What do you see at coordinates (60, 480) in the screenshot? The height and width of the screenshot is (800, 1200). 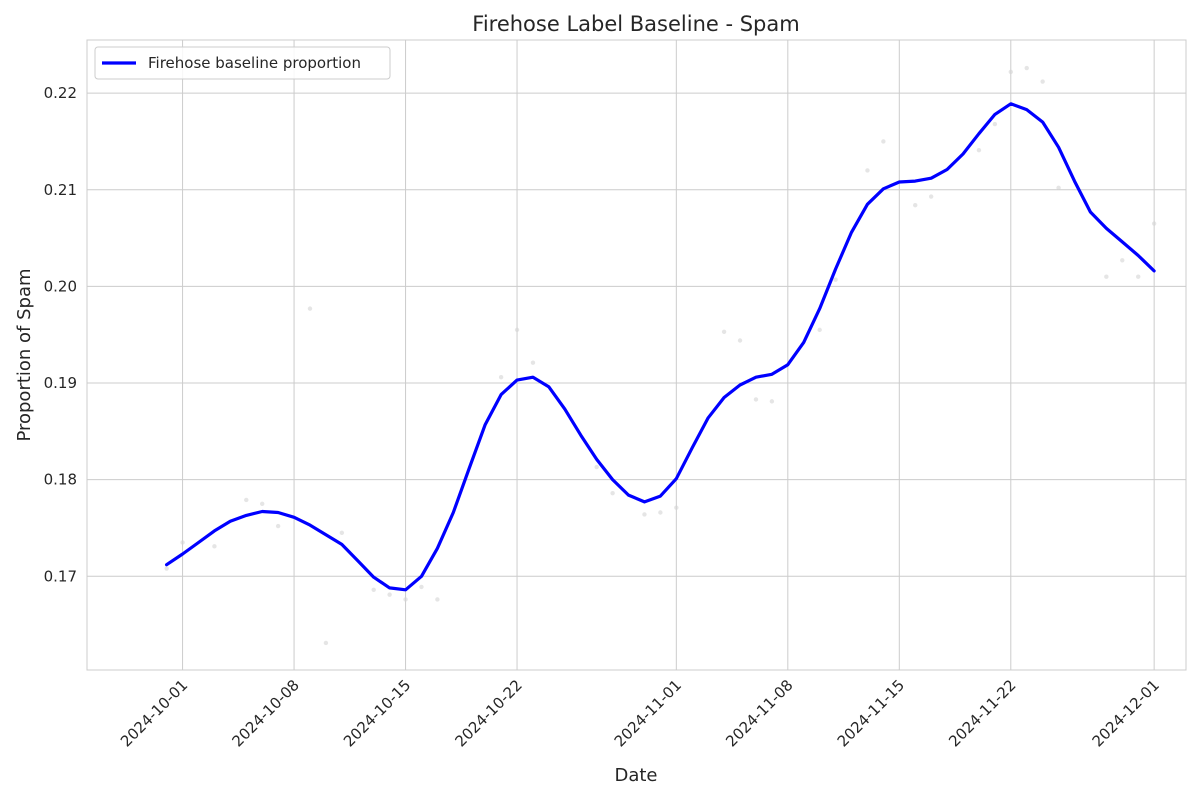 I see `y-tick-label: 0.18` at bounding box center [60, 480].